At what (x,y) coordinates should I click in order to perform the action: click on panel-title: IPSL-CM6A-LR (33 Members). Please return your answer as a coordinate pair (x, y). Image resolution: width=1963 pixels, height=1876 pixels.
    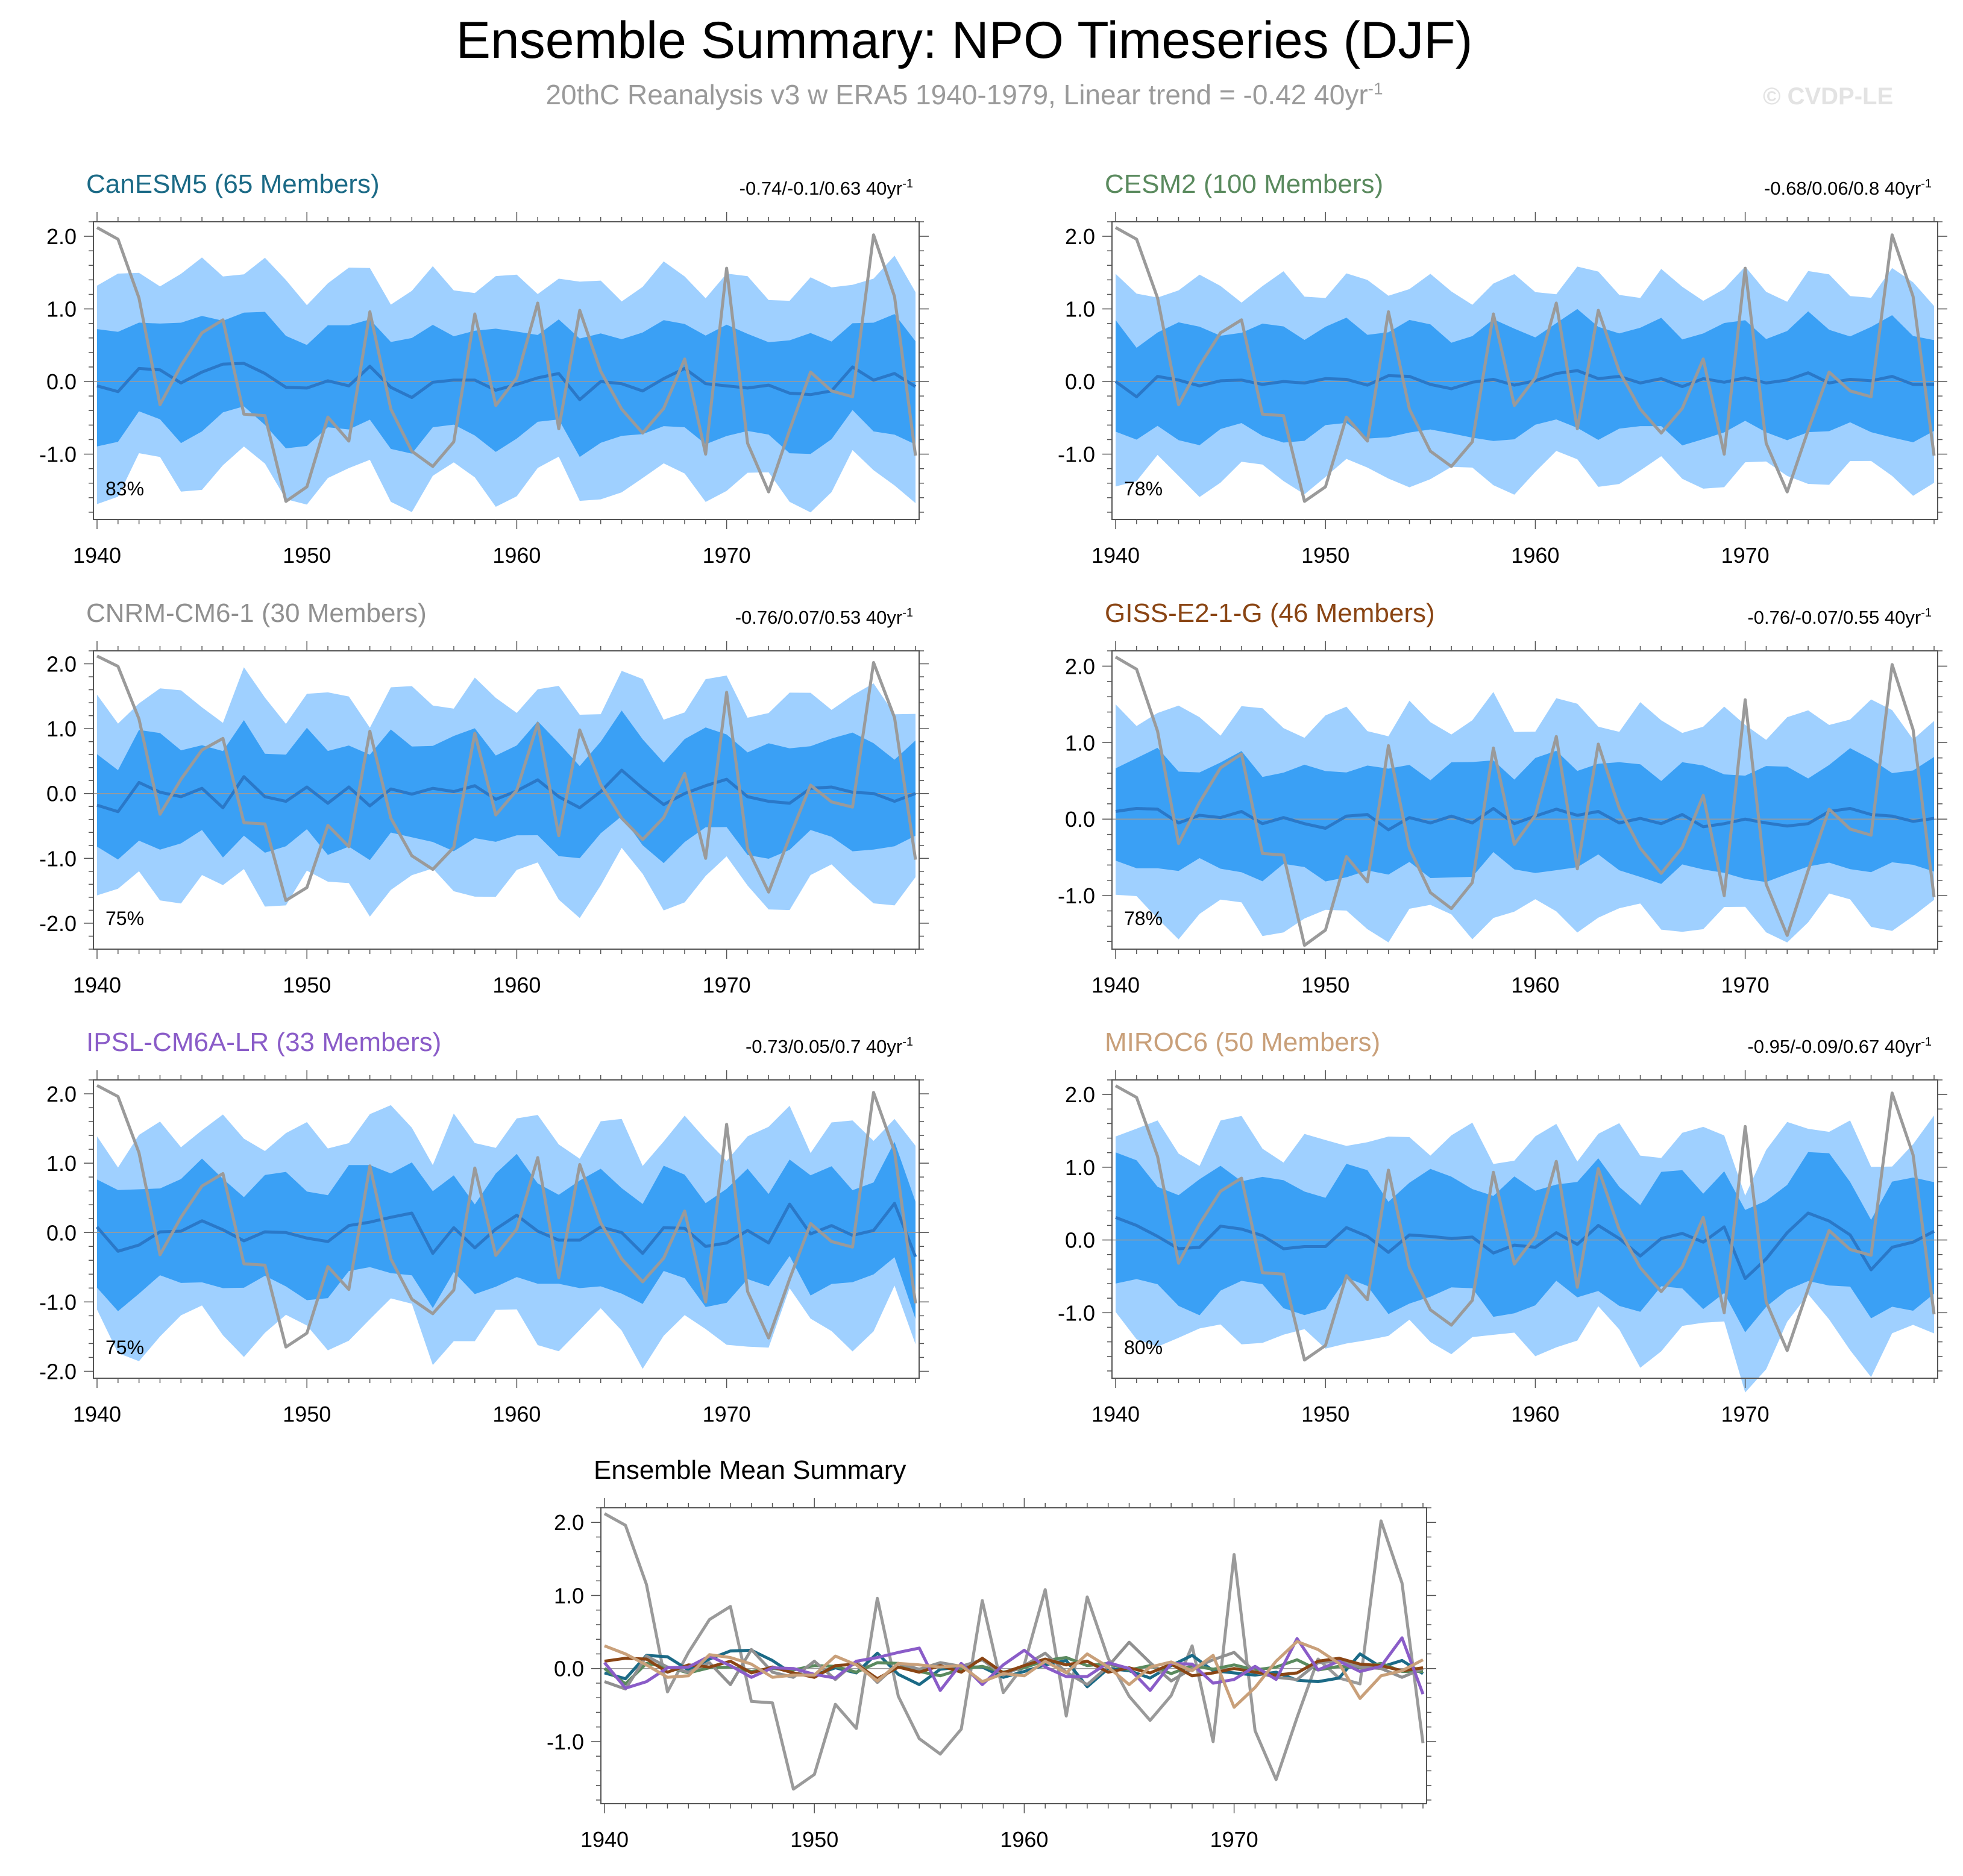
    Looking at the image, I should click on (263, 1042).